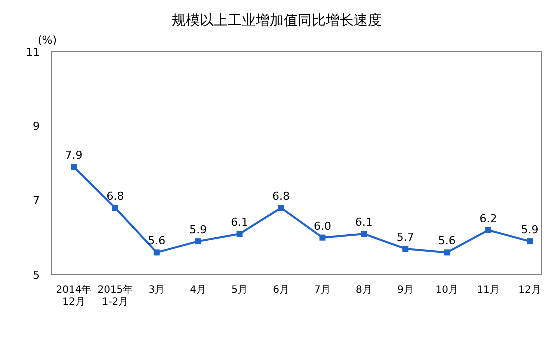  I want to click on x-tick-label: 4月, so click(198, 290).